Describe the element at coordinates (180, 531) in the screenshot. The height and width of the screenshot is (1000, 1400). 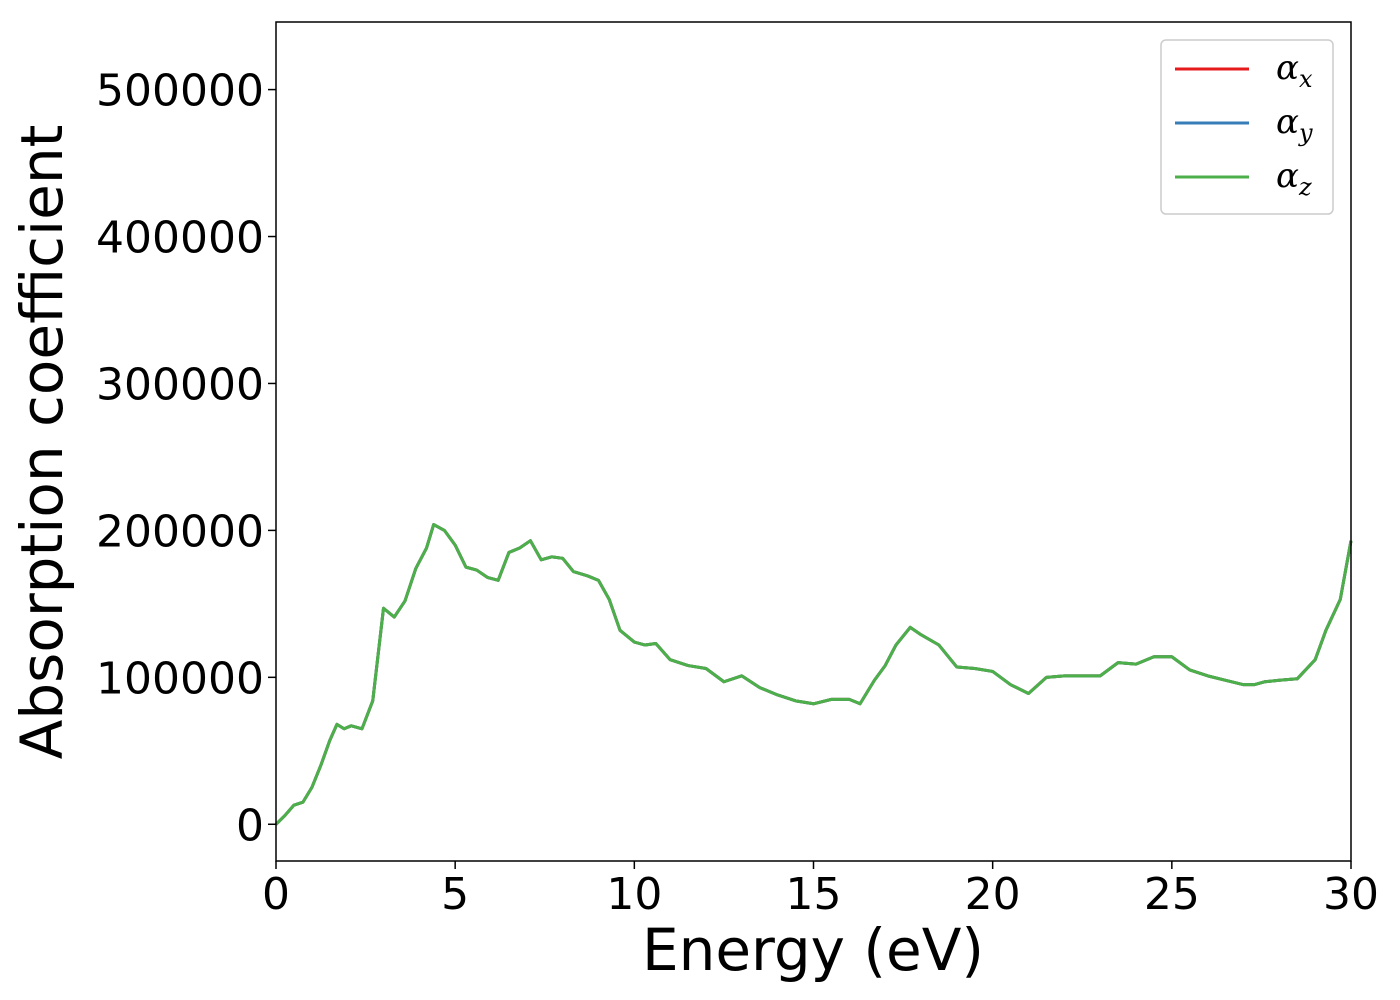
I see `y-tick-label: 200000` at that location.